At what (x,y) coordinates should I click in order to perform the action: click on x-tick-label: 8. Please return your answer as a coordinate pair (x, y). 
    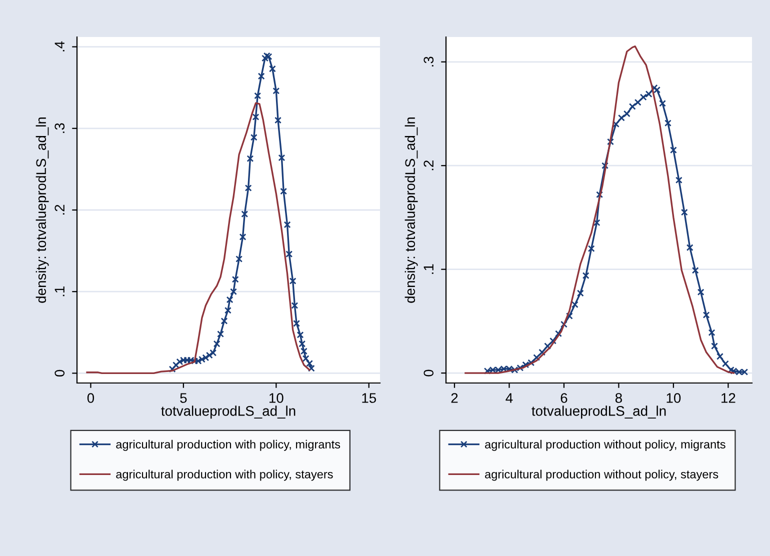
    Looking at the image, I should click on (618, 398).